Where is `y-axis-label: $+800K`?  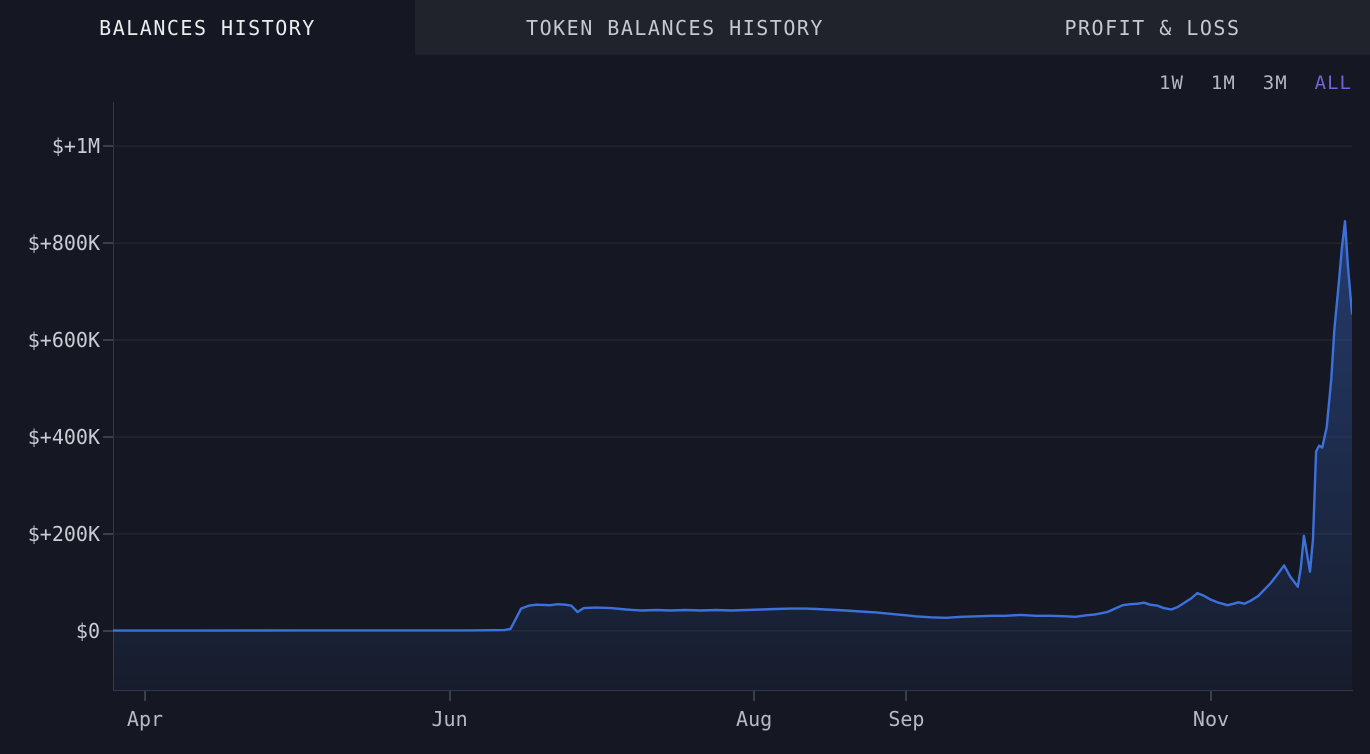
y-axis-label: $+800K is located at coordinates (63, 243).